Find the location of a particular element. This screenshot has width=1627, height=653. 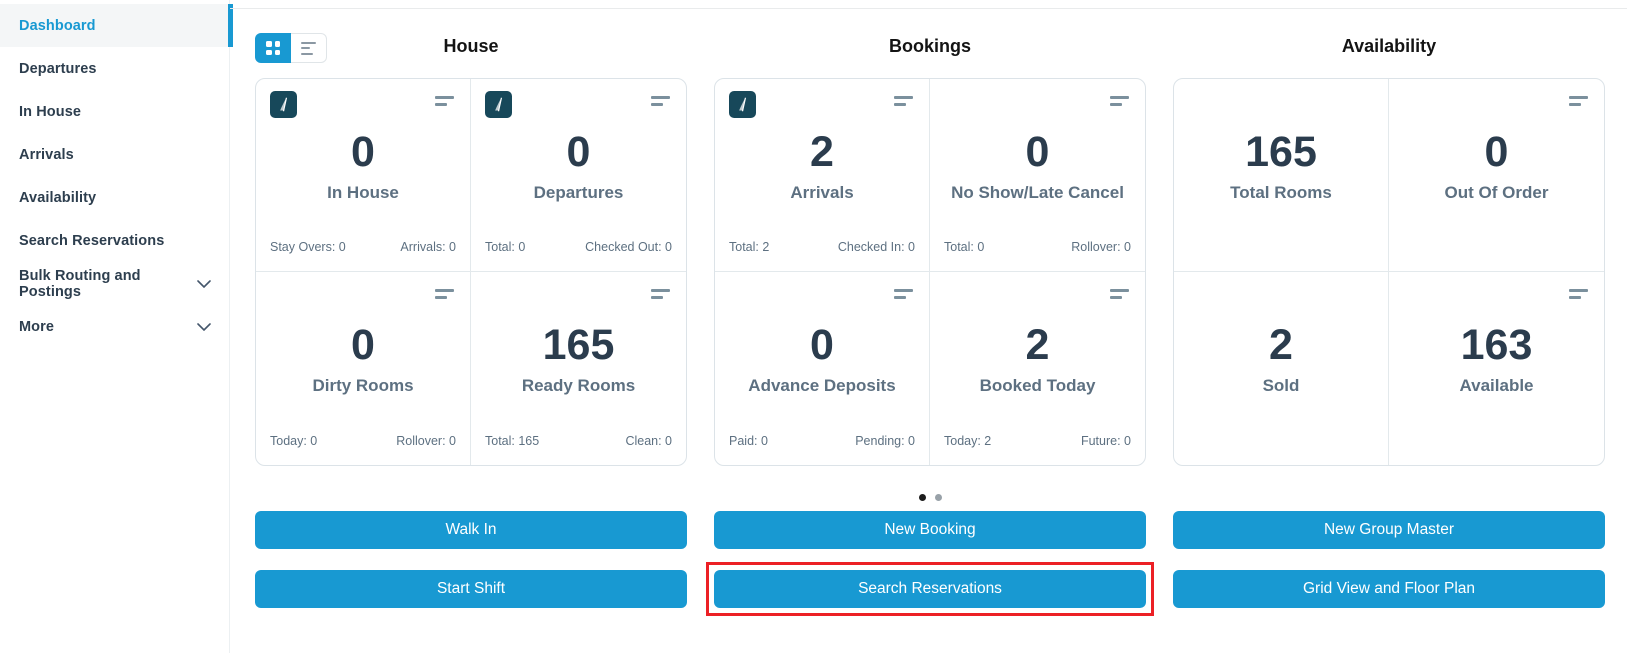

stat-card-departures: 0 Departures Total: 0 Checked Out: 0 is located at coordinates (578, 175).